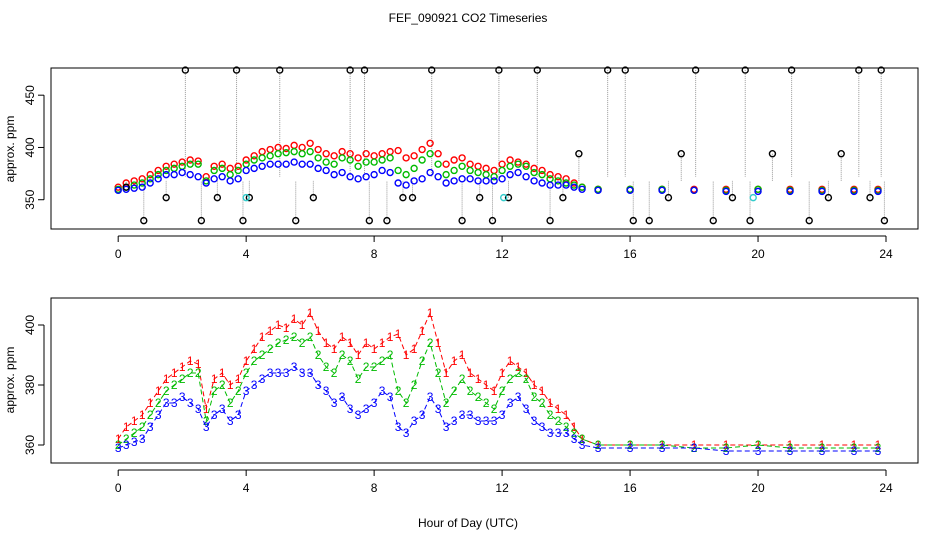  I want to click on y-axis-label-bottom: approx. ppm, so click(10, 380).